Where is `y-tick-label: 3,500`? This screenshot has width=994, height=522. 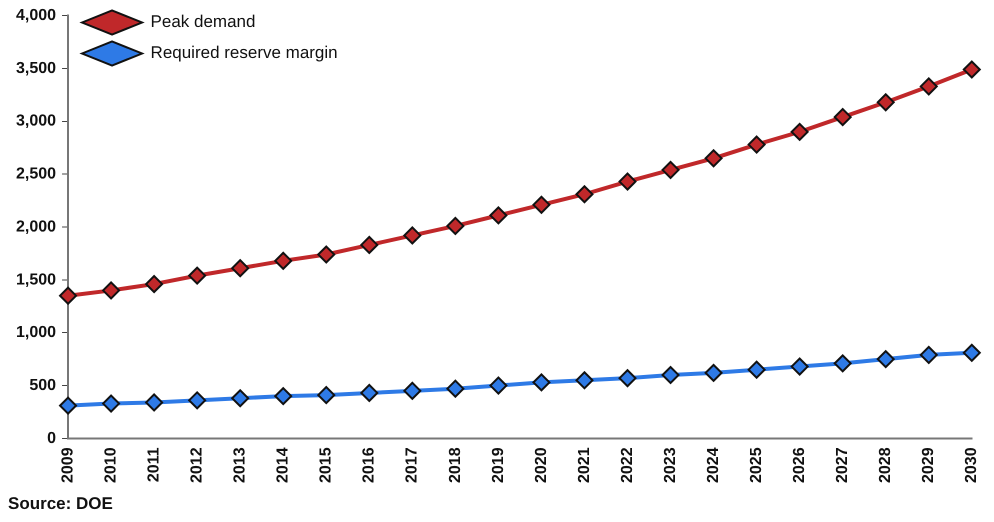 y-tick-label: 3,500 is located at coordinates (36, 68).